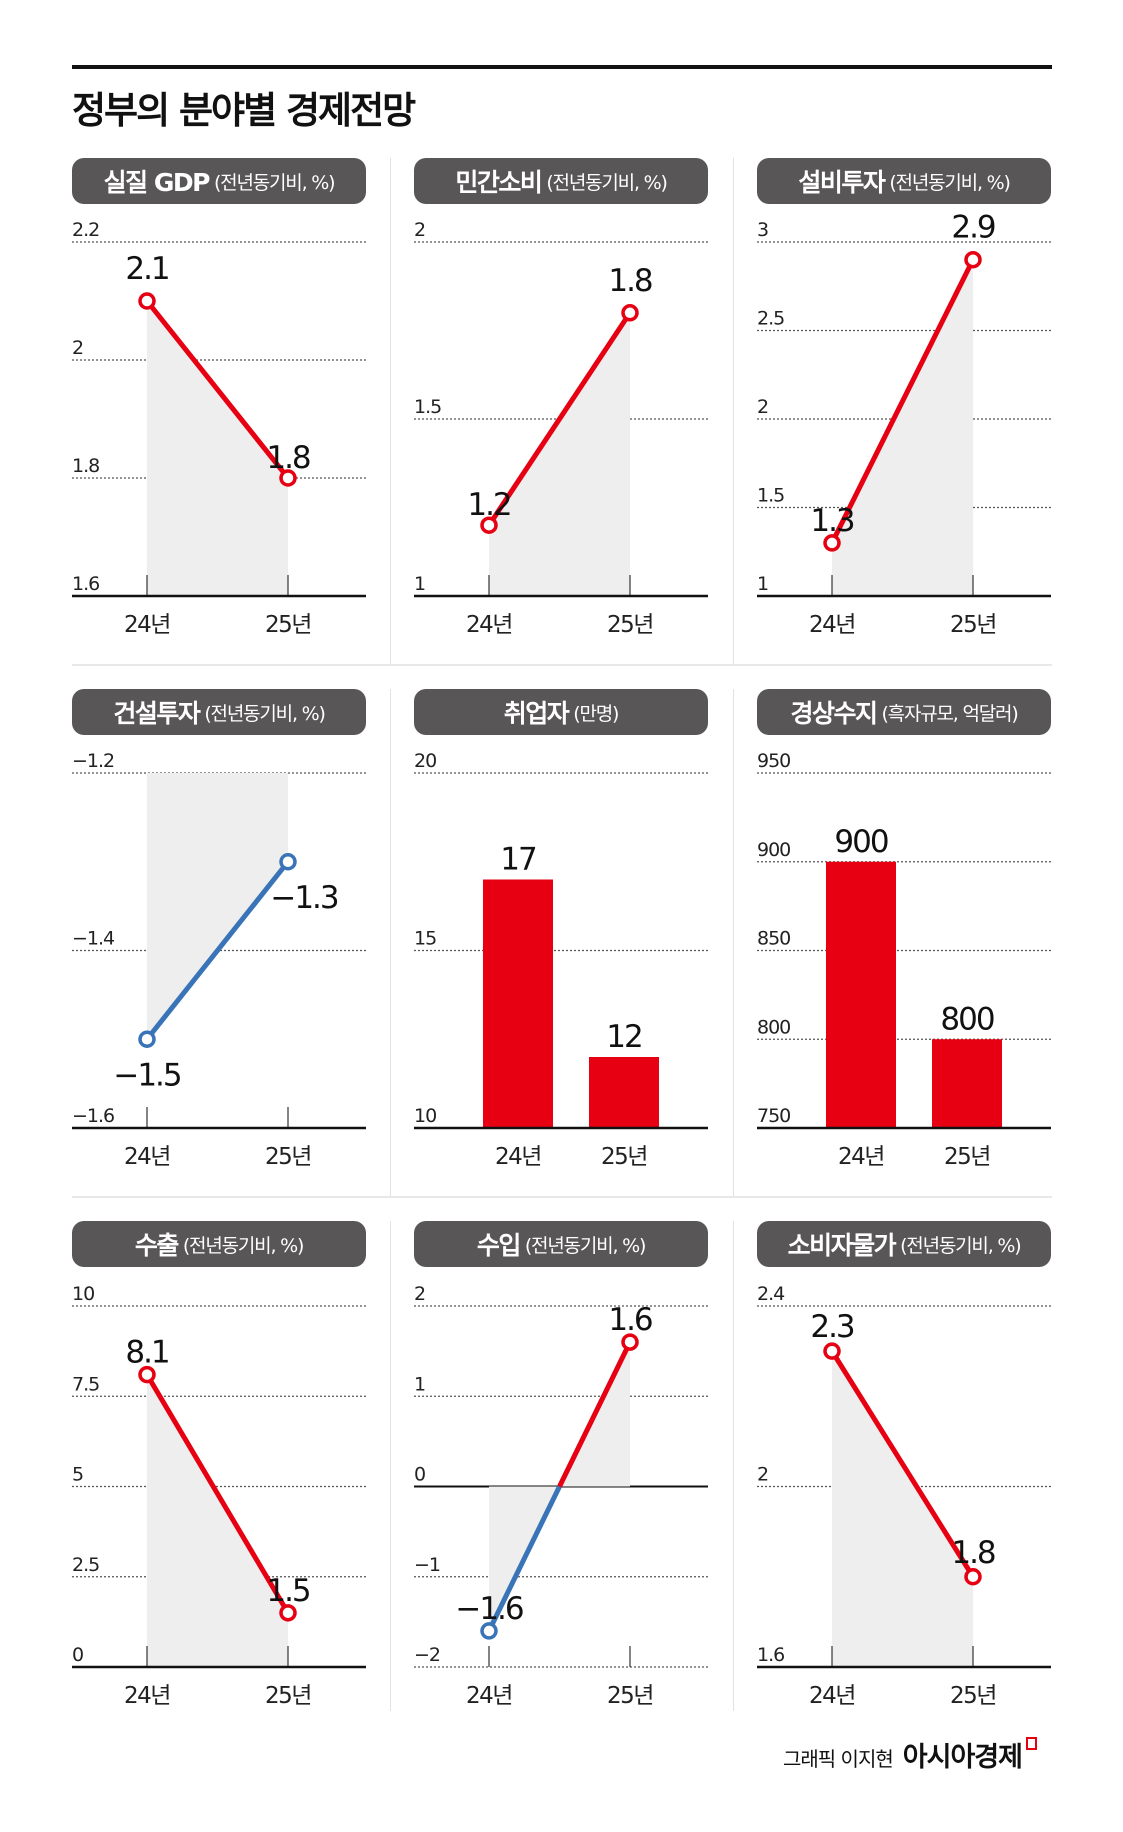  What do you see at coordinates (85, 1384) in the screenshot?
I see `y-tick-label: 7.5` at bounding box center [85, 1384].